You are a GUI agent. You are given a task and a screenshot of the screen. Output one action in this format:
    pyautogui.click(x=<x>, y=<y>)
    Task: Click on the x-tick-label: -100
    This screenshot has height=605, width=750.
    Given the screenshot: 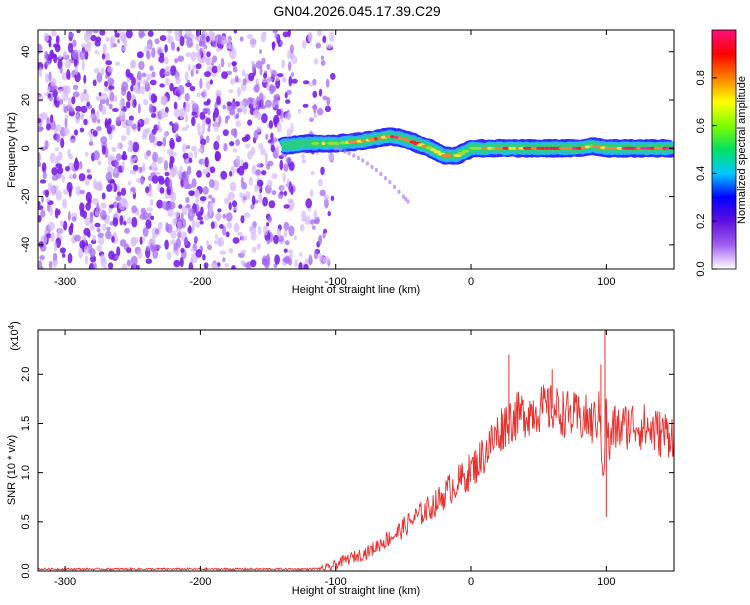 What is the action you would take?
    pyautogui.click(x=336, y=582)
    